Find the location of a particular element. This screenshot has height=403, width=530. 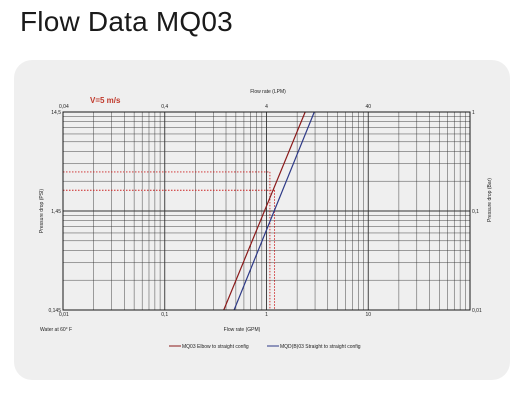

footnote: Water at 60° F is located at coordinates (56, 330).